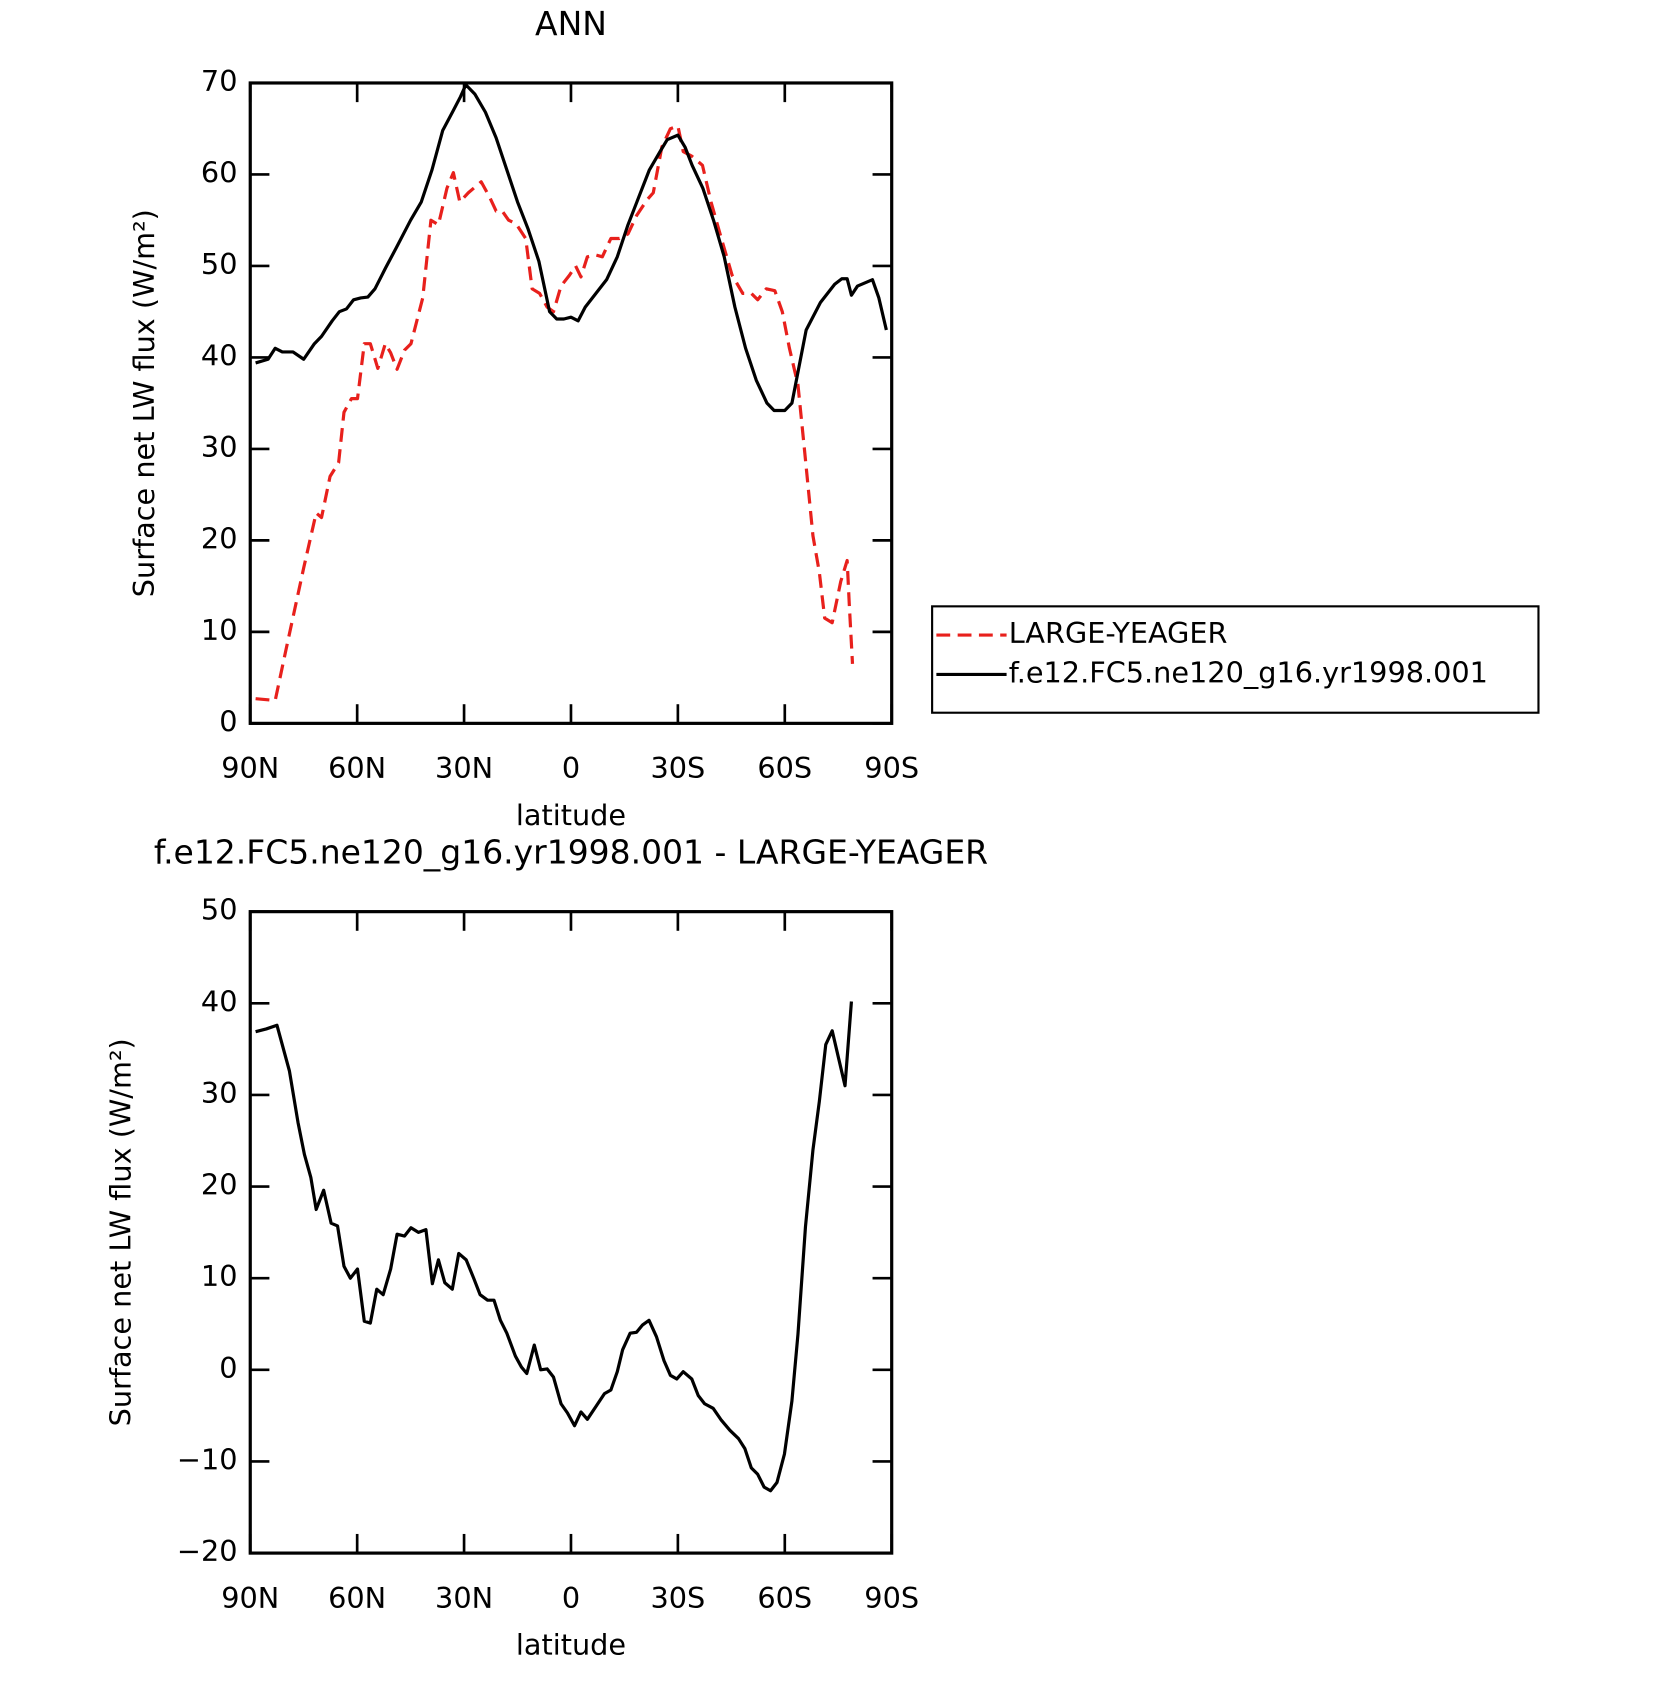  Describe the element at coordinates (1118, 633) in the screenshot. I see `legend-label: LARGE-YEAGER` at that location.